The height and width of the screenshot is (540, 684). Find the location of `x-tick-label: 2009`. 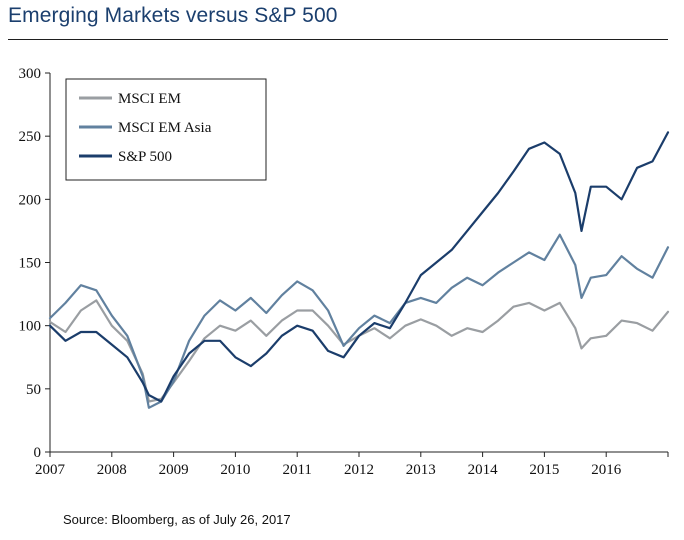

x-tick-label: 2009 is located at coordinates (174, 470).